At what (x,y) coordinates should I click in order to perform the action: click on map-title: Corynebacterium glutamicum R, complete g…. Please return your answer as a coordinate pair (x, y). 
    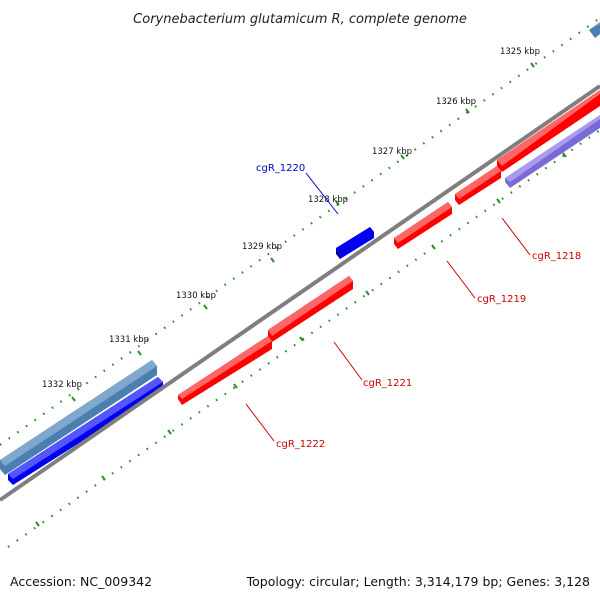
    Looking at the image, I should click on (300, 19).